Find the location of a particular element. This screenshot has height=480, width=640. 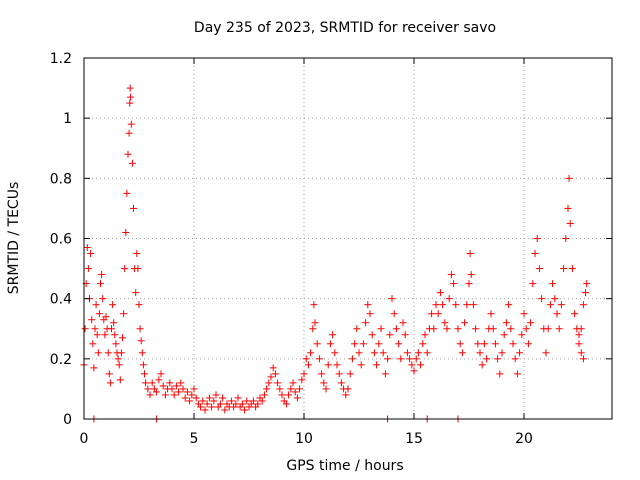

x-tick-label: 5 is located at coordinates (194, 439).